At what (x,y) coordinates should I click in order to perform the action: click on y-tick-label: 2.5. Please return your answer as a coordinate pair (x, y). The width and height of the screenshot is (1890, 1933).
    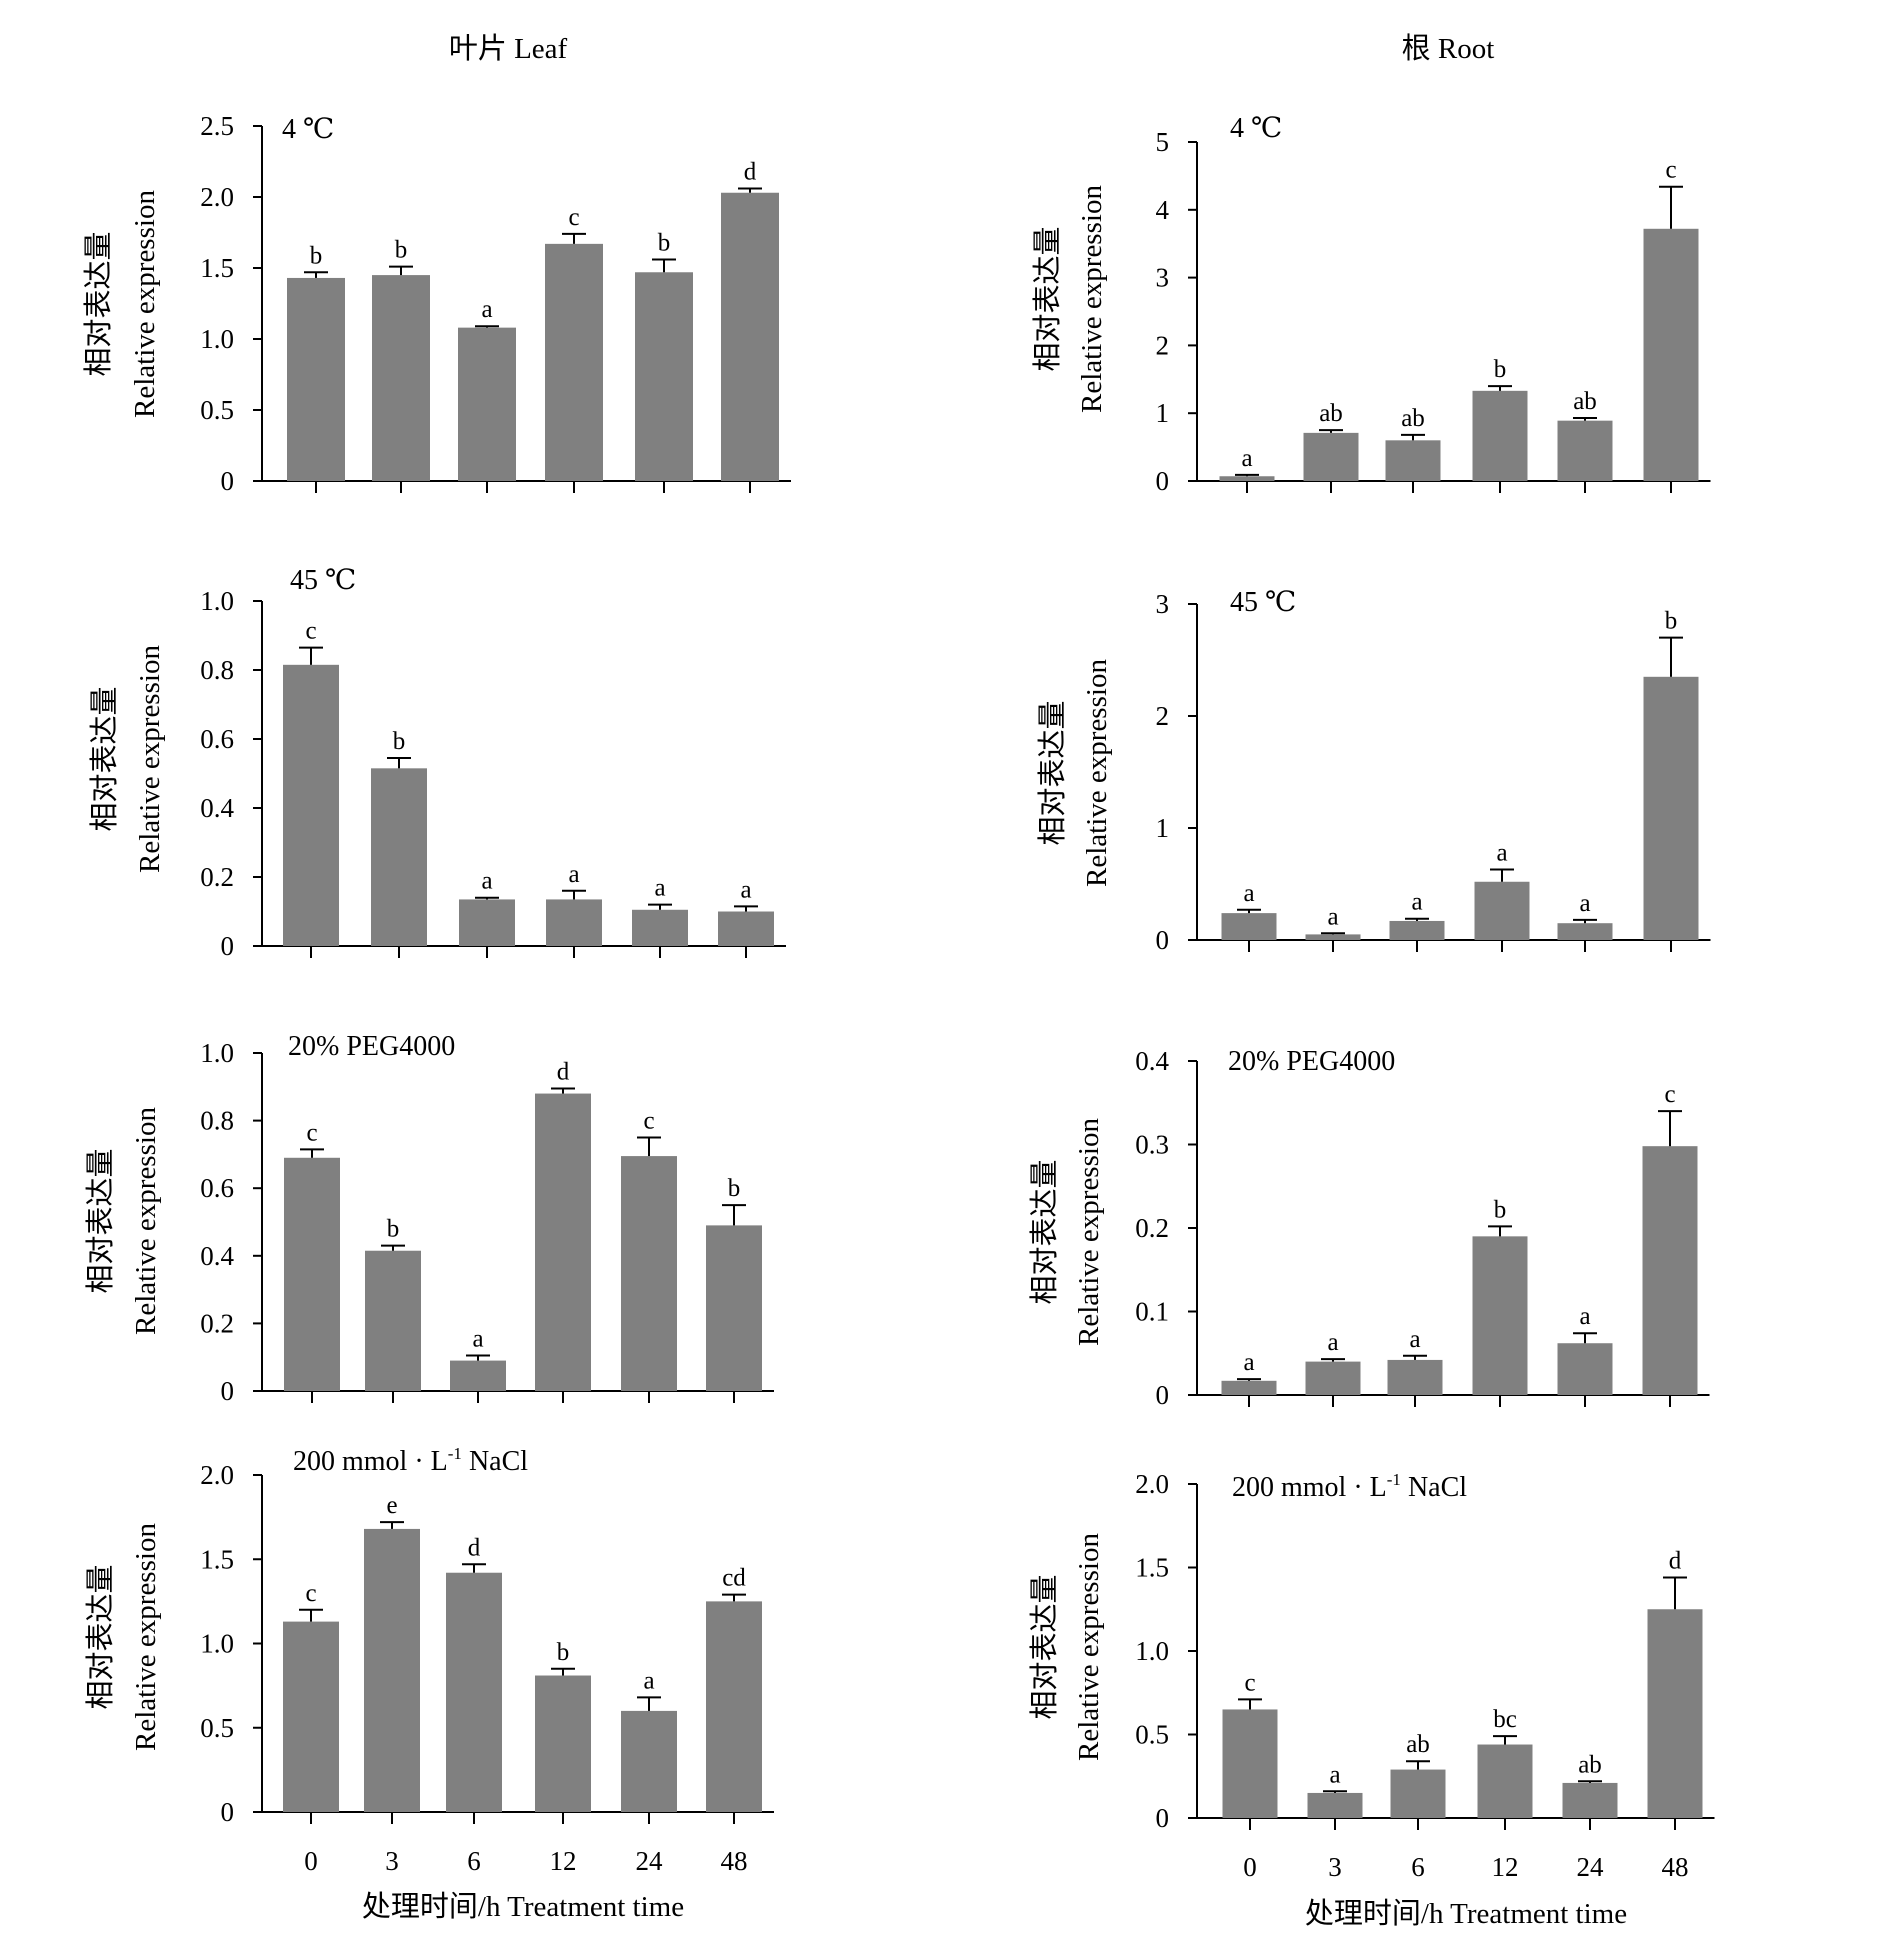
    Looking at the image, I should click on (217, 126).